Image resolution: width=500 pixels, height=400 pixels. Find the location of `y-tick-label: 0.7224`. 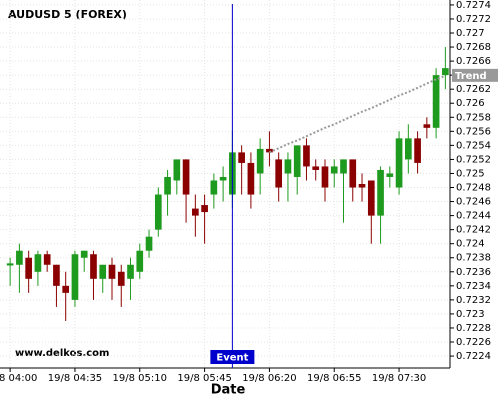

y-tick-label: 0.7224 is located at coordinates (473, 356).